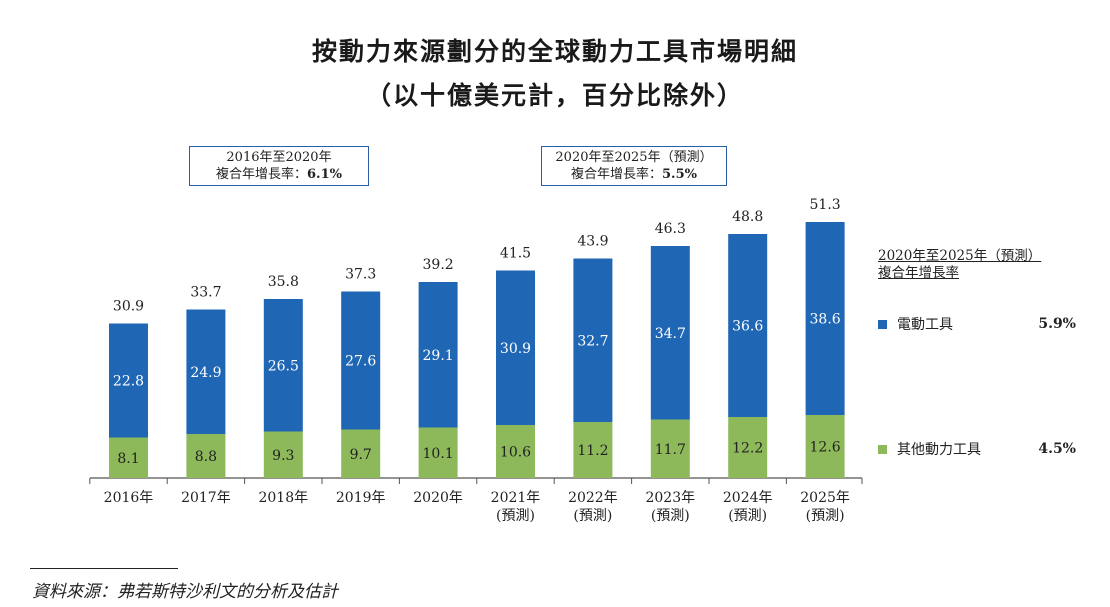  What do you see at coordinates (128, 307) in the screenshot?
I see `data-label-total: 30.9` at bounding box center [128, 307].